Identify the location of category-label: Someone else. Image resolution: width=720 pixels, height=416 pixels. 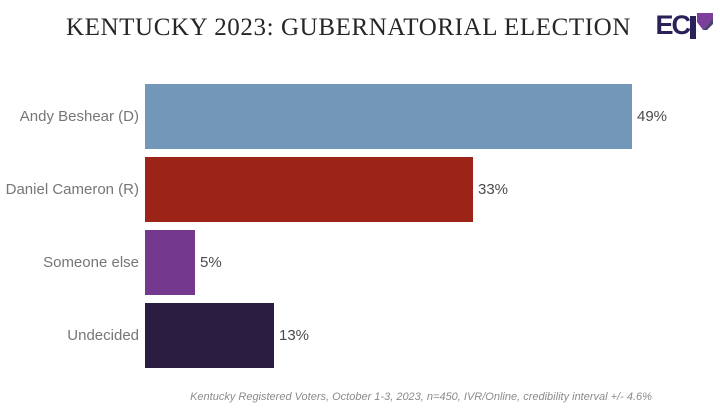
(91, 262).